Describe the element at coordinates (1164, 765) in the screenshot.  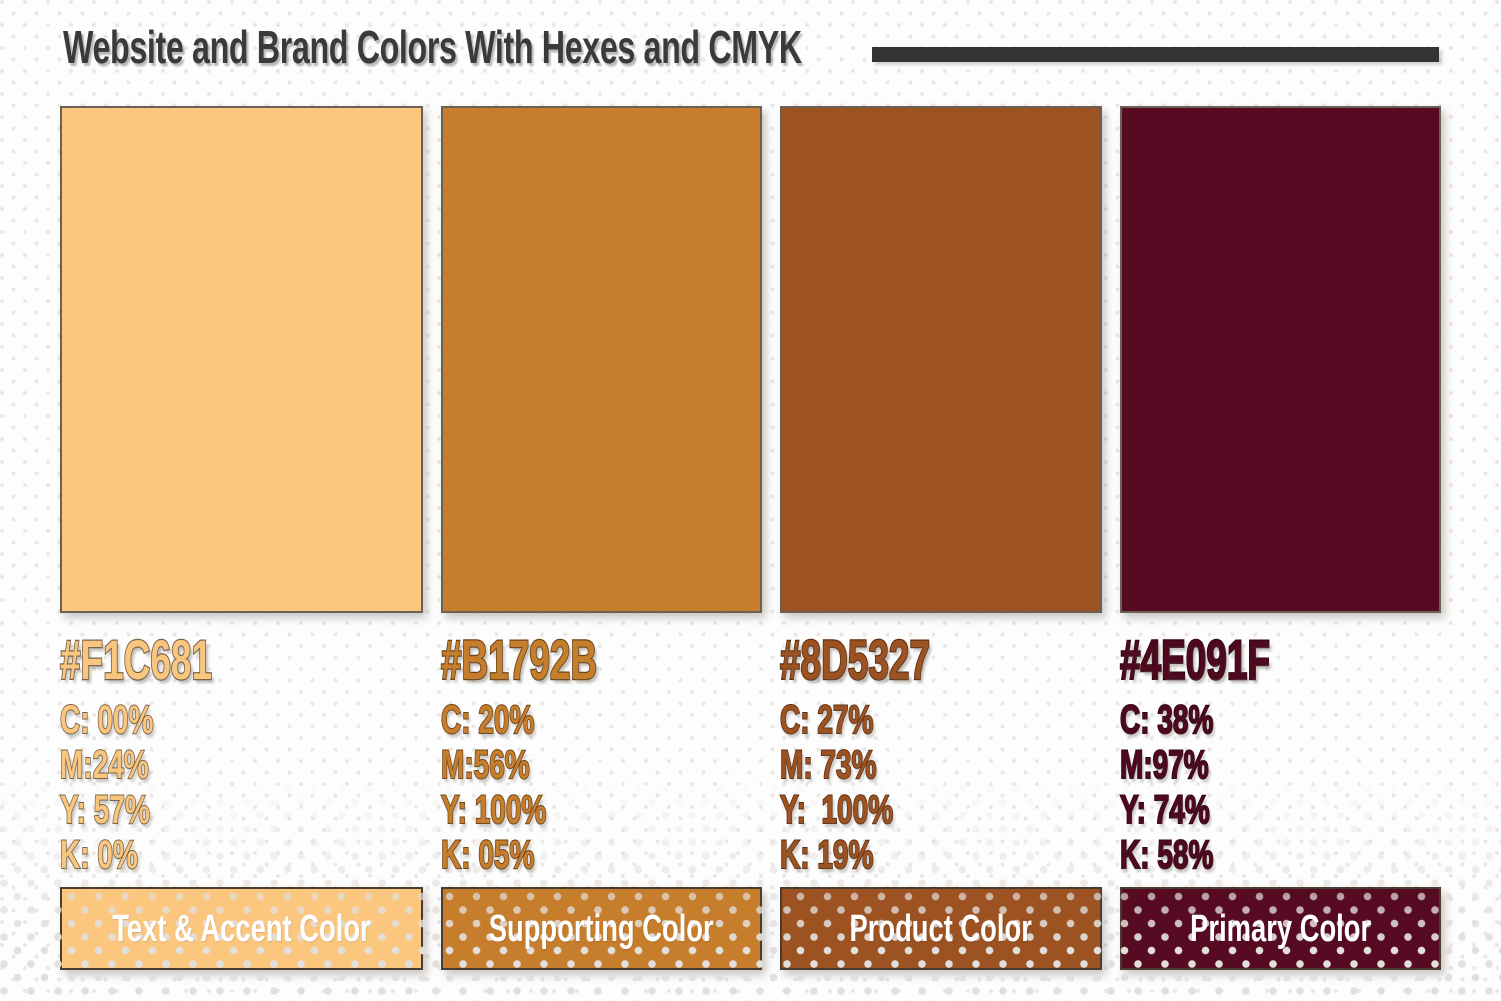
I see `cmyk-magenta: M:97%` at that location.